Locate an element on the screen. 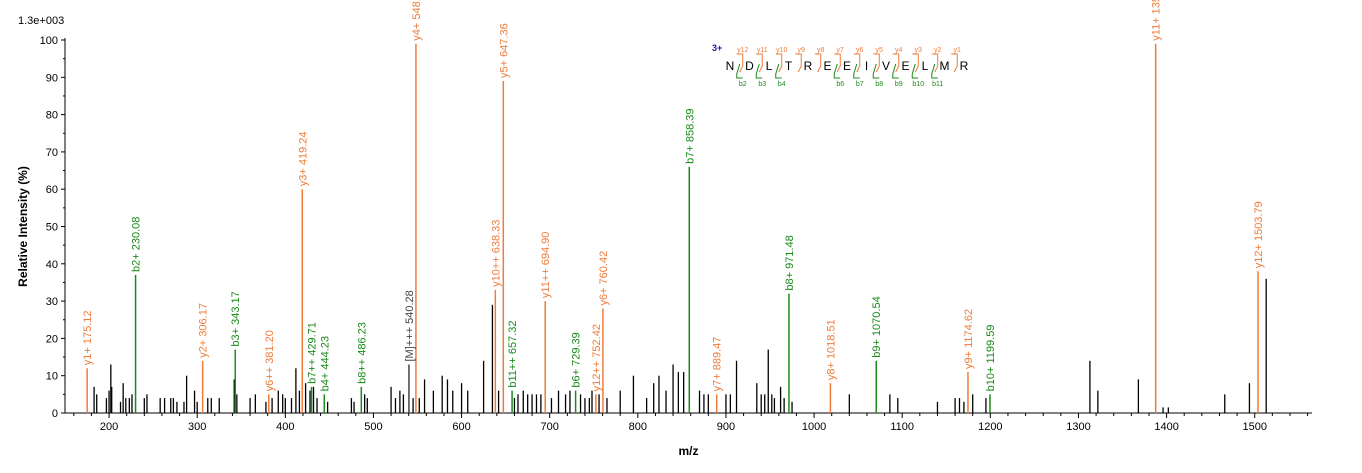  y-tick-label: 90 is located at coordinates (52, 78).